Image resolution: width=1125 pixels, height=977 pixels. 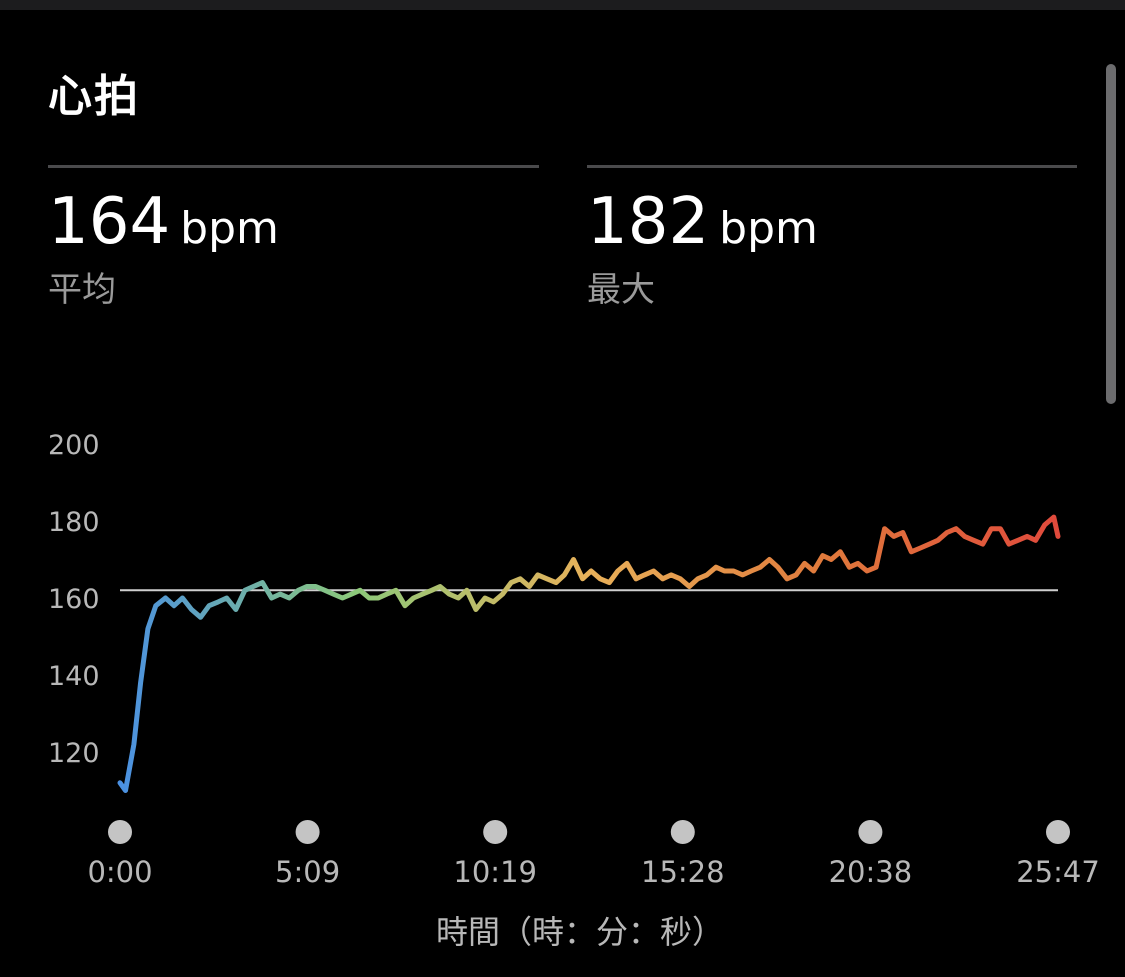 I want to click on y-axis-ticks: 200 180 160 140 120, so click(x=74, y=599).